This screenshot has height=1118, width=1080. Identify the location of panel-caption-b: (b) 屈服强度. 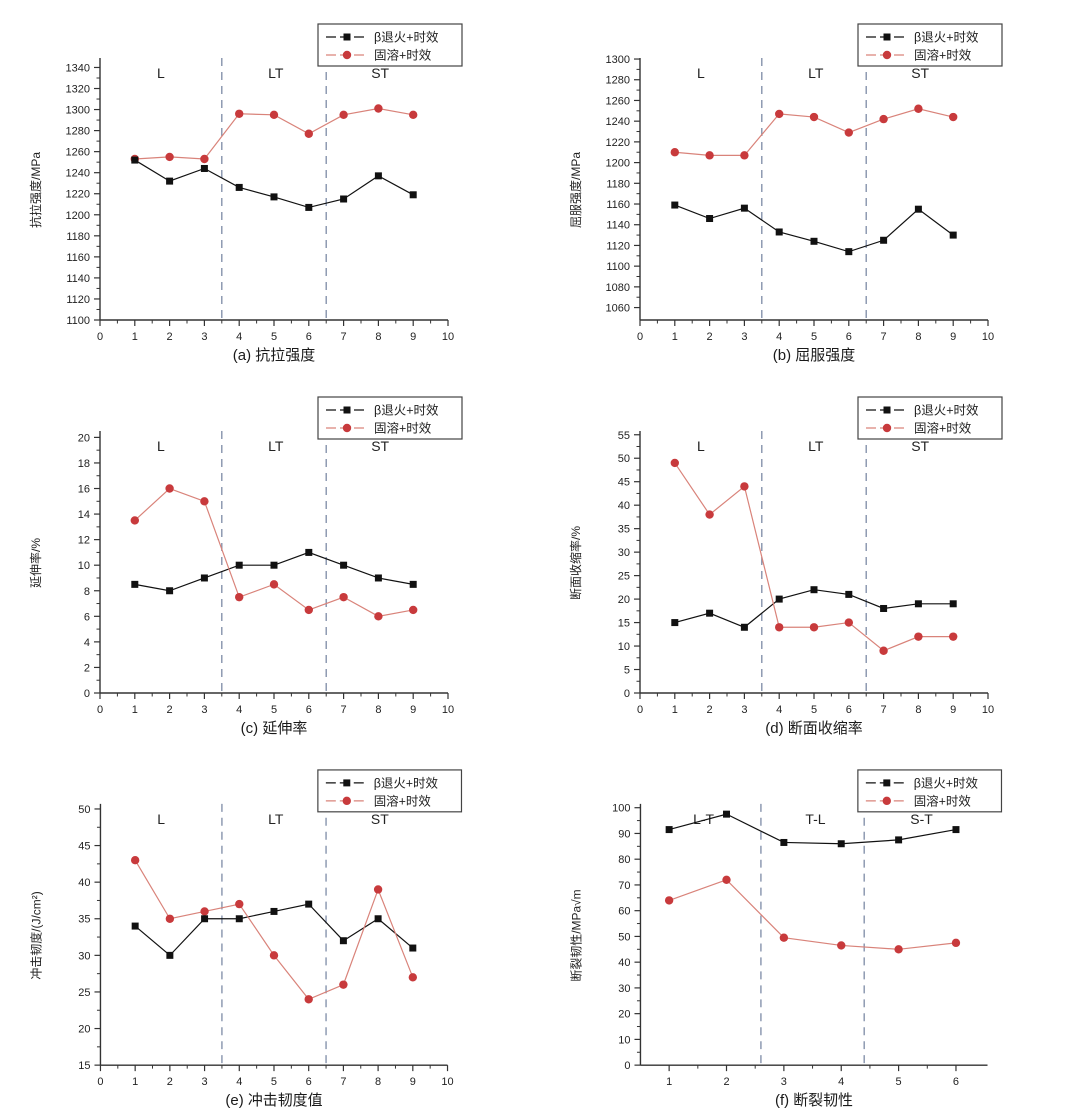
(814, 355).